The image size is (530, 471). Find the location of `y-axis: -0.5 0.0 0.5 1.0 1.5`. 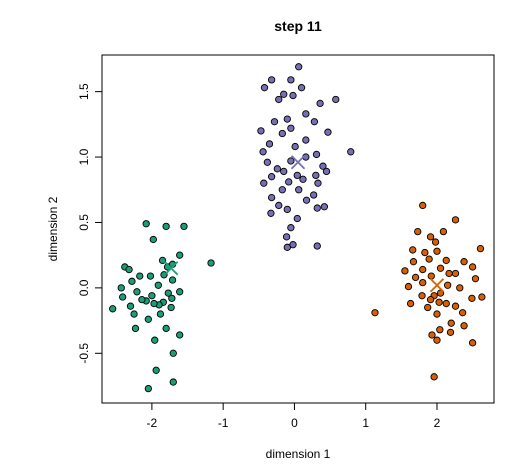

y-axis: -0.5 0.0 0.5 1.0 1.5 is located at coordinates (90, 223).